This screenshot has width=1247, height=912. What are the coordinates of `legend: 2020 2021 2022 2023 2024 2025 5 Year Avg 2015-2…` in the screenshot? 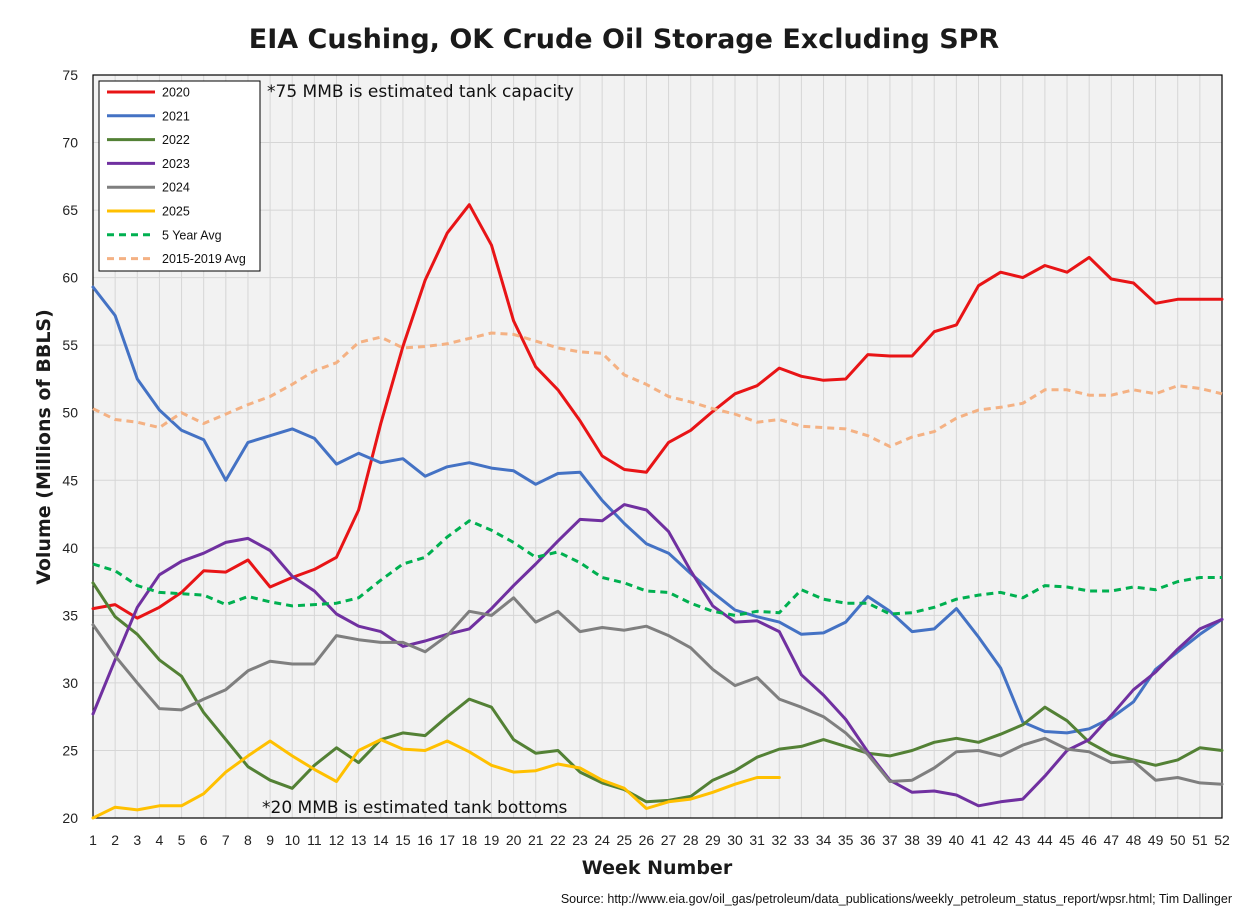 It's located at (179, 176).